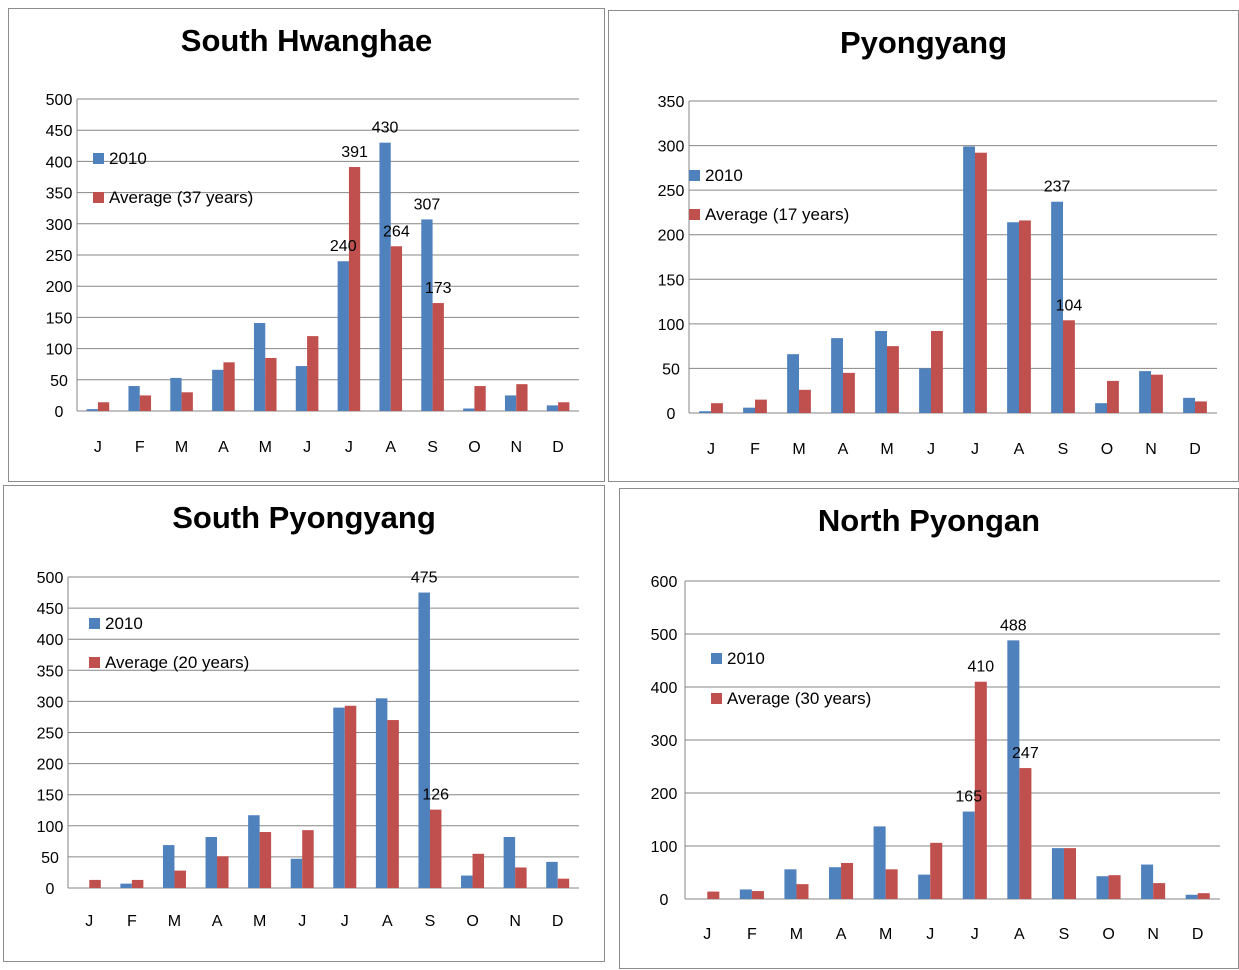  What do you see at coordinates (59, 381) in the screenshot?
I see `y-tick-label: 50` at bounding box center [59, 381].